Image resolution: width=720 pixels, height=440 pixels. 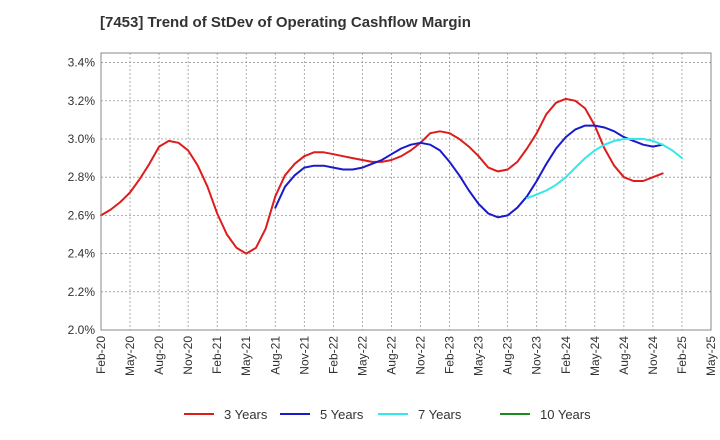 I want to click on x-tick-label: Nov-22, so click(x=421, y=355).